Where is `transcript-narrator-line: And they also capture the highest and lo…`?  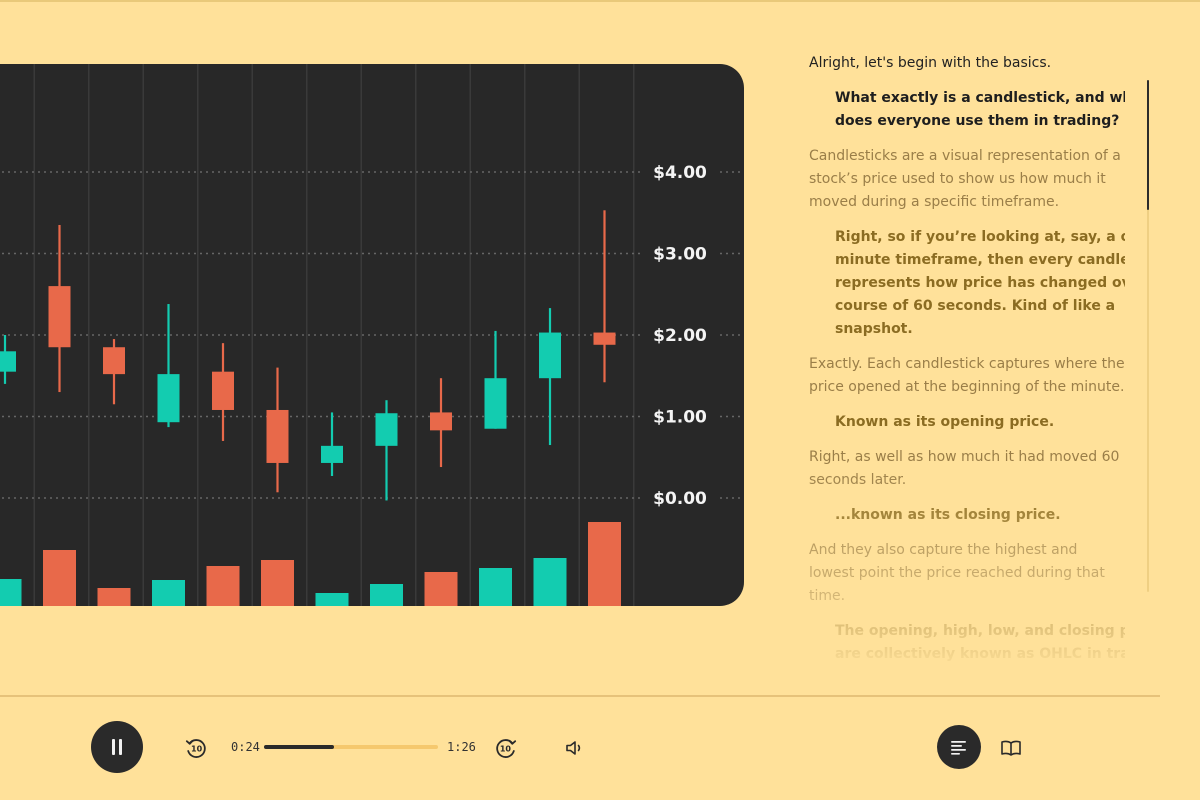
transcript-narrator-line: And they also capture the highest and lo… is located at coordinates (957, 573).